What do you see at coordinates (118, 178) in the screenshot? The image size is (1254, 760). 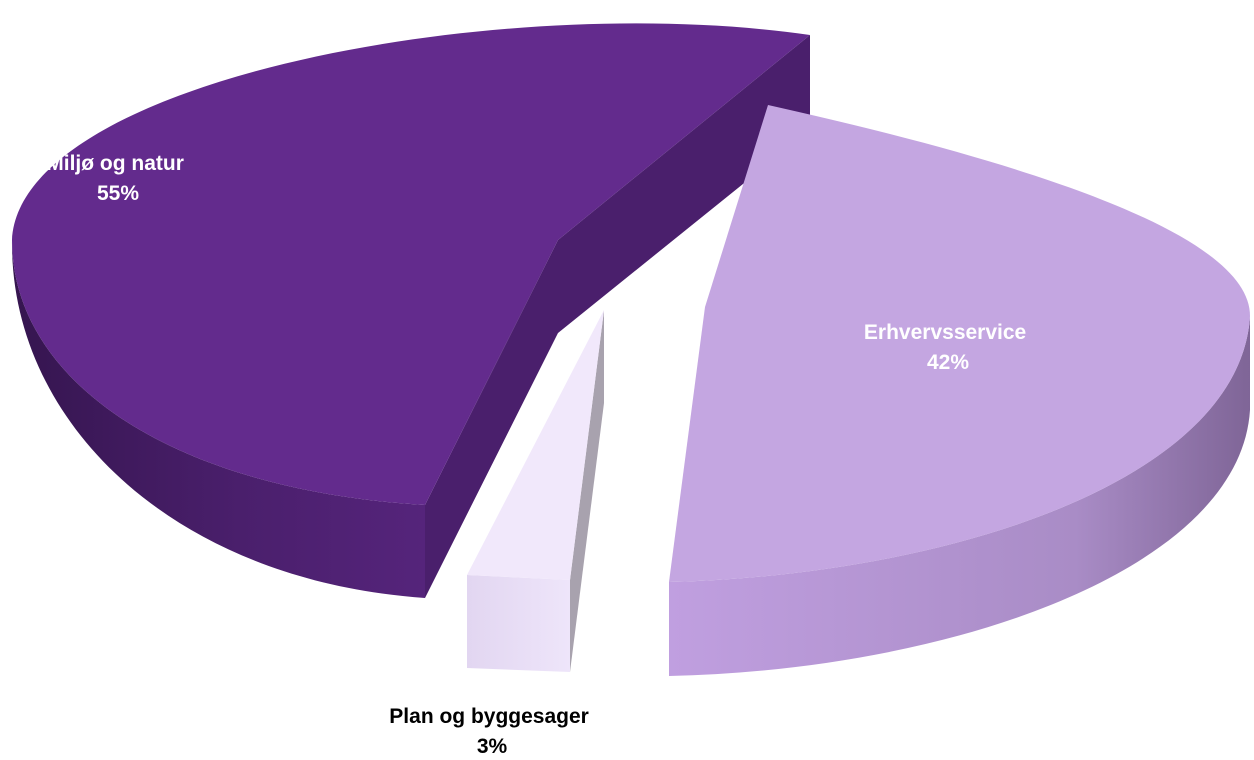 I see `slice-label-miljo-og-natur: Miljø og natur 55%` at bounding box center [118, 178].